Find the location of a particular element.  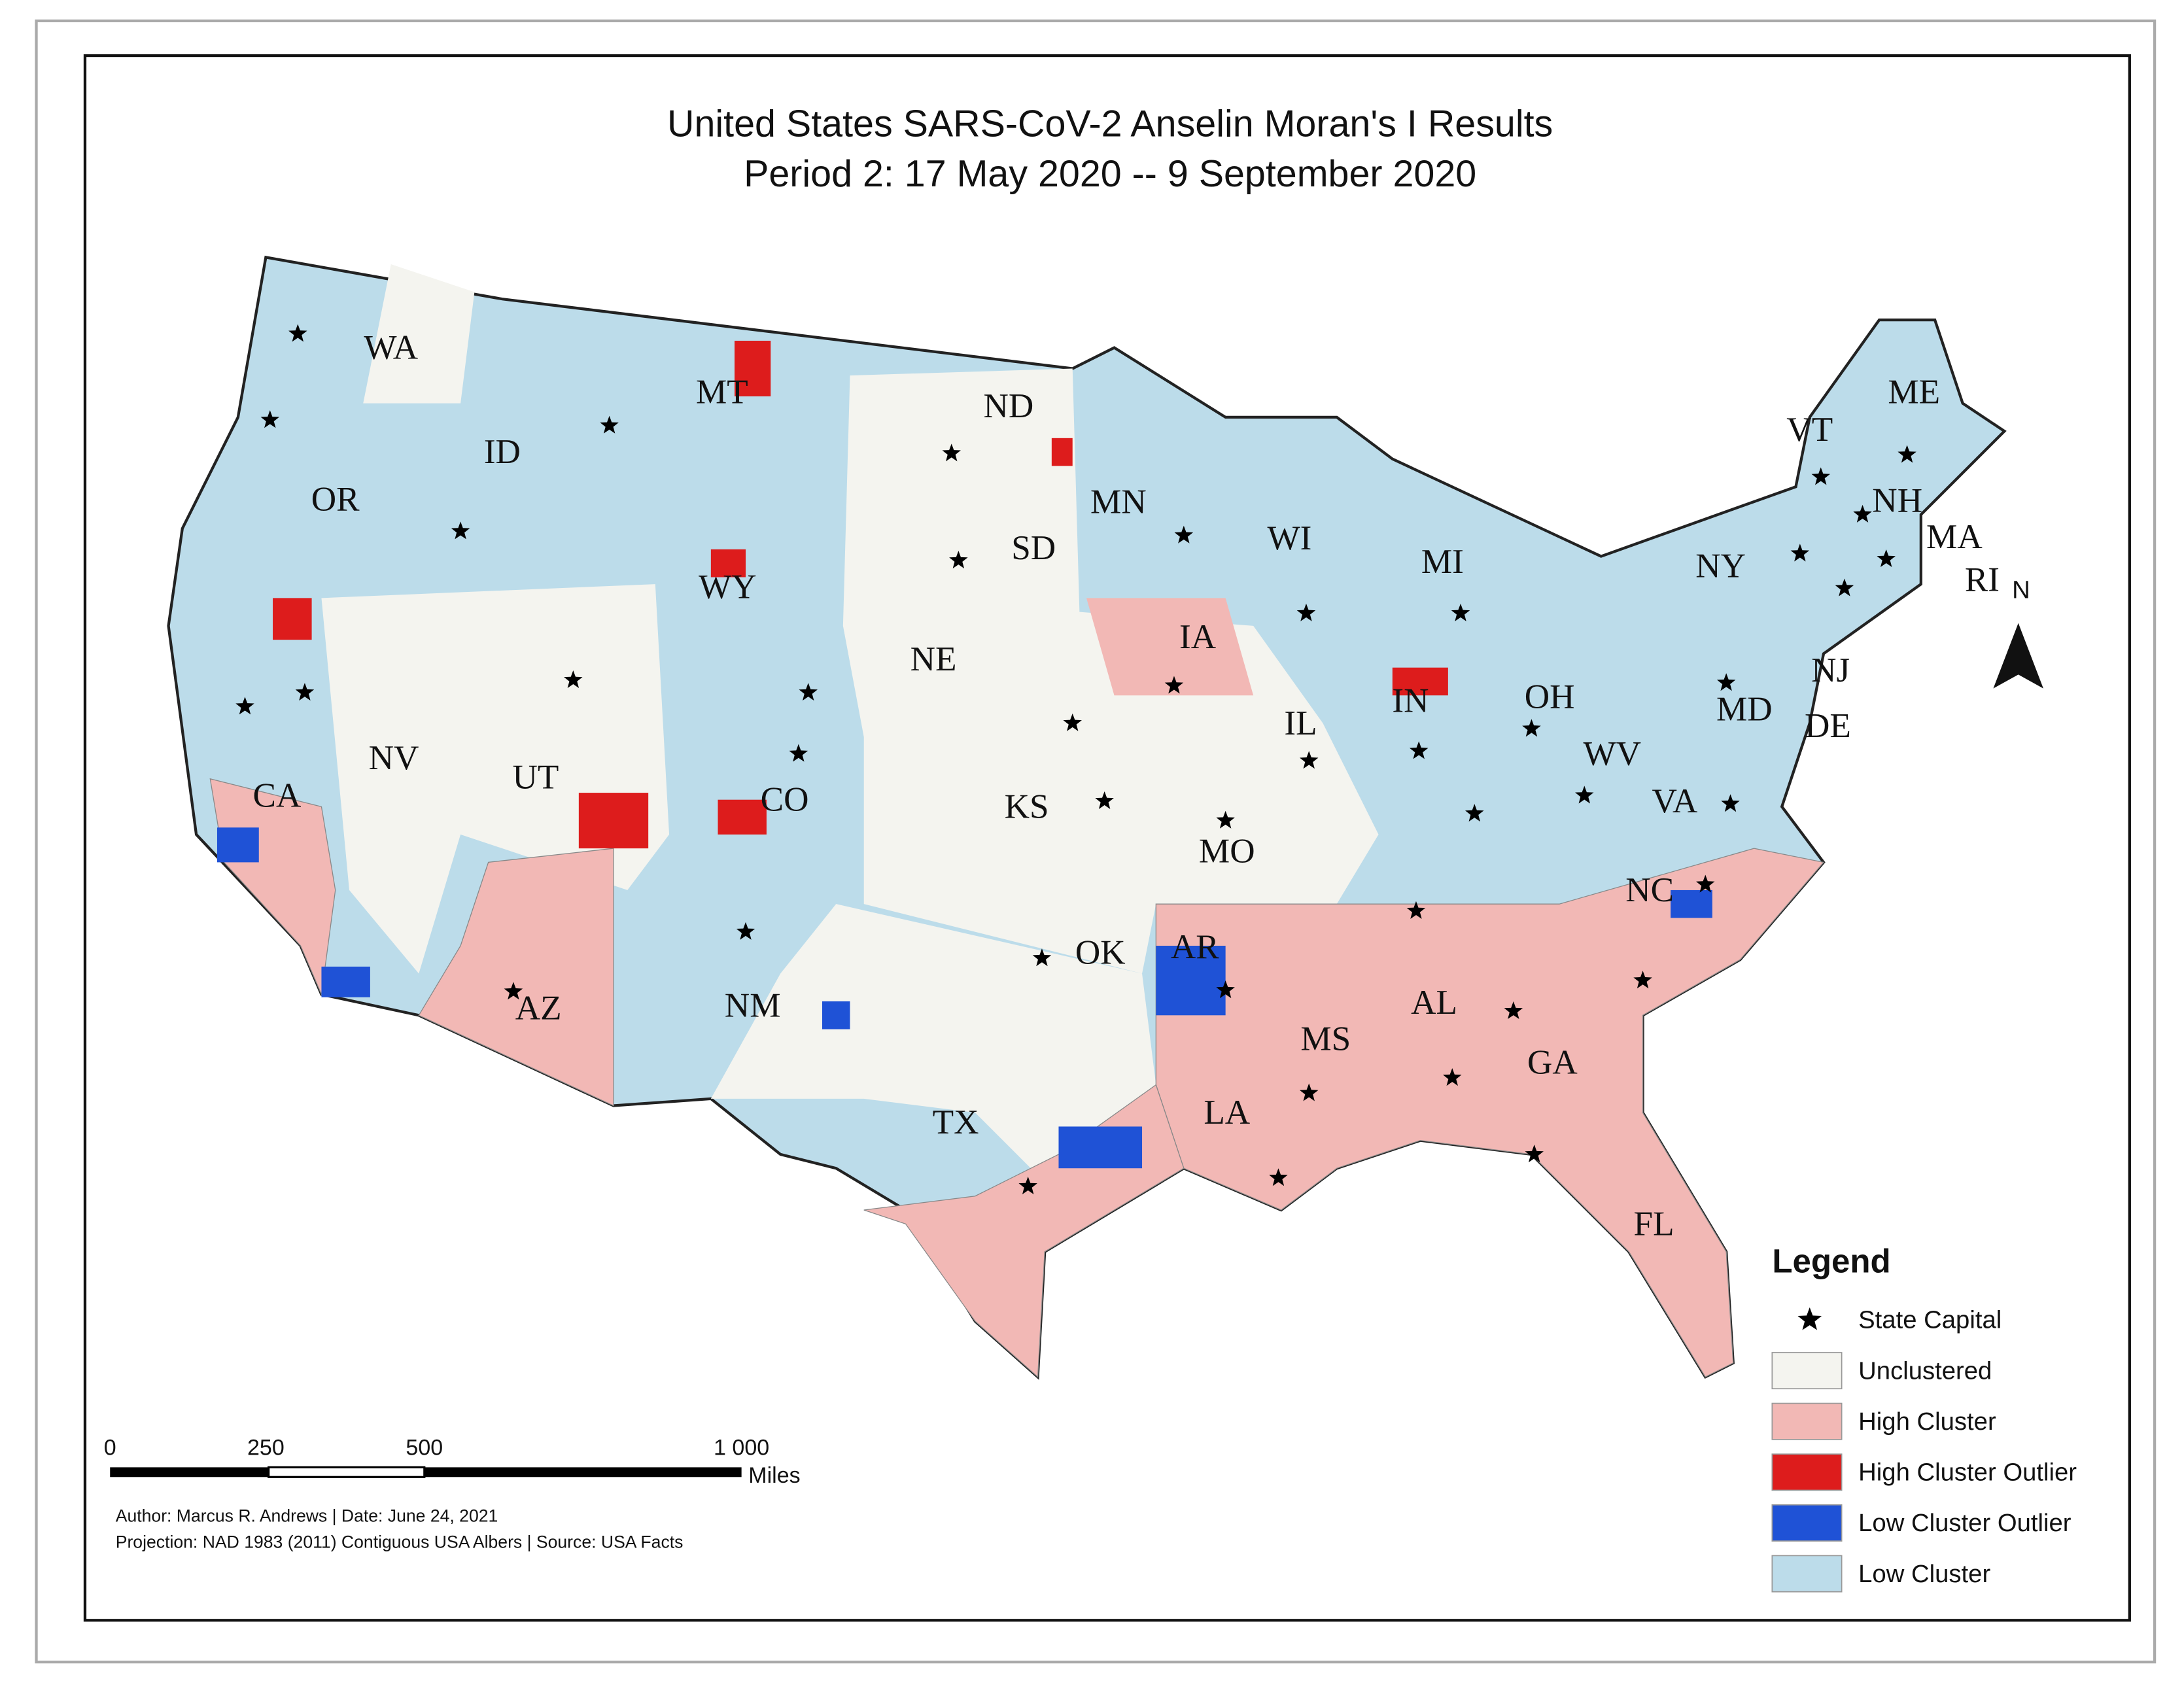

state-label: MS is located at coordinates (1325, 1039).